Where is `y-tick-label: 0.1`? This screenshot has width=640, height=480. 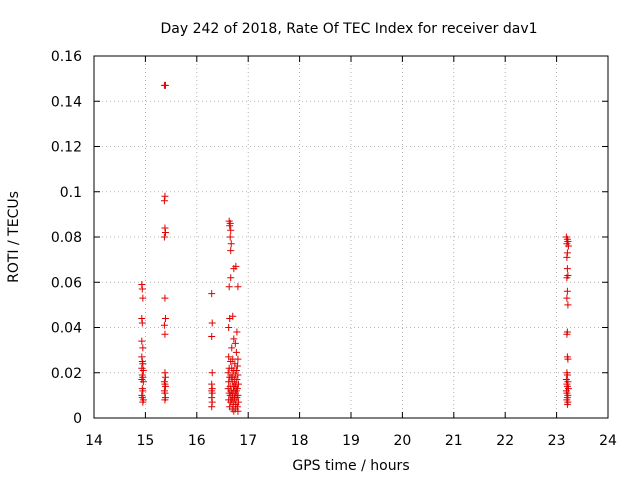
y-tick-label: 0.1 is located at coordinates (71, 193).